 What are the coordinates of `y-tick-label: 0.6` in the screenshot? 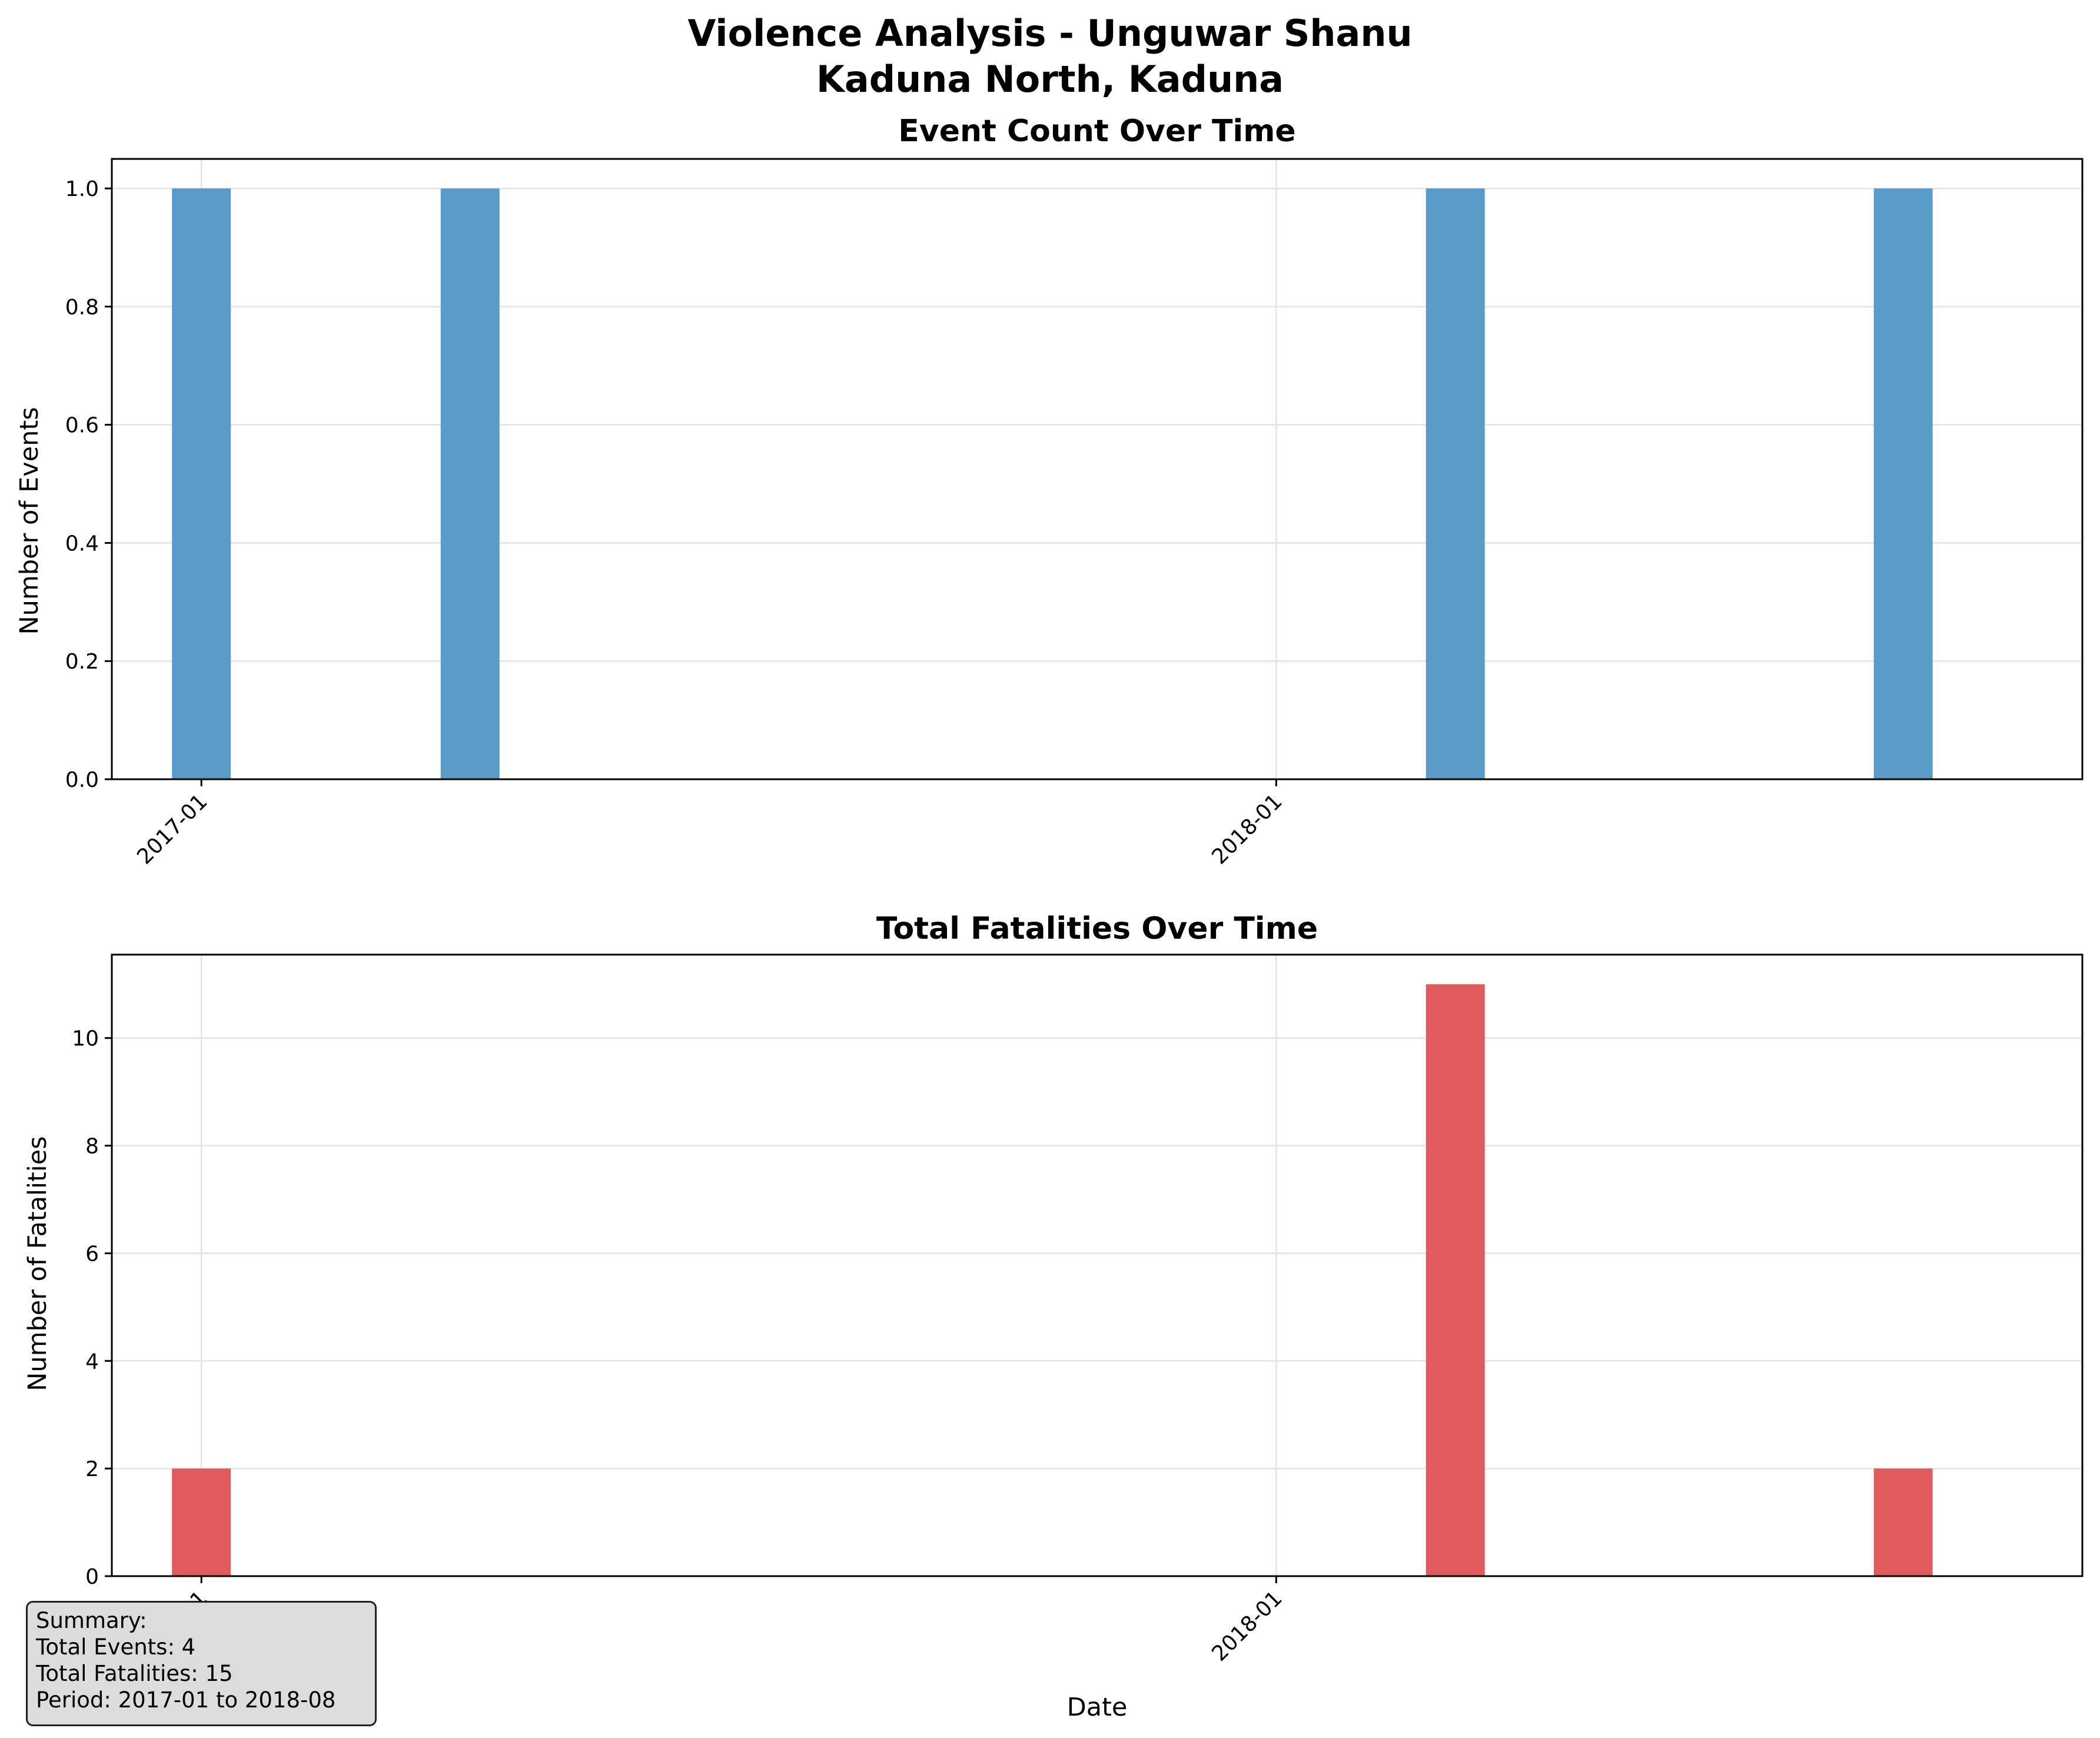 It's located at (82, 426).